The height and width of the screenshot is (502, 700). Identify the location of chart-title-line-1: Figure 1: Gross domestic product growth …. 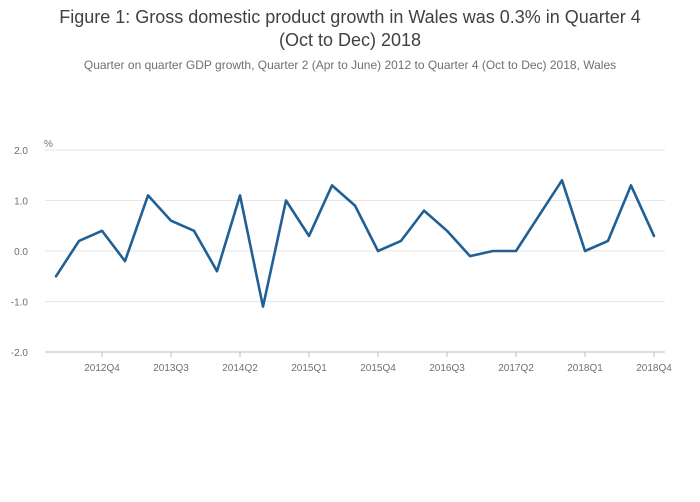
(350, 17).